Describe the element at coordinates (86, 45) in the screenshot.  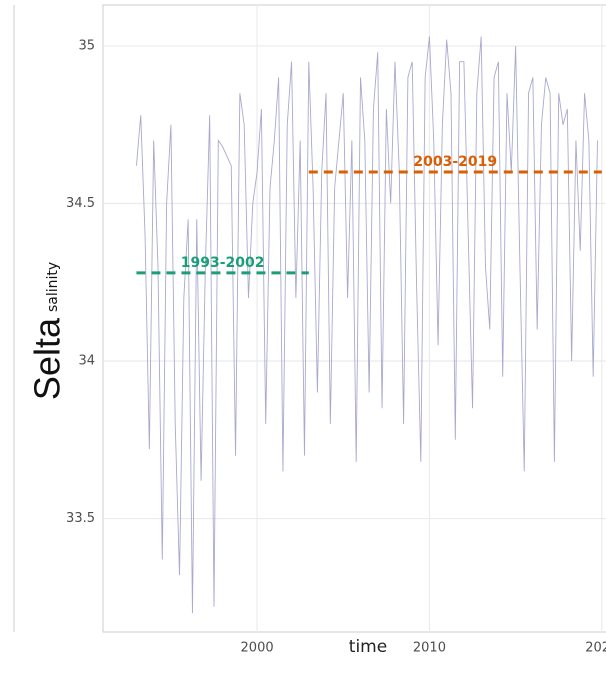
I see `y-tick-label: 35` at that location.